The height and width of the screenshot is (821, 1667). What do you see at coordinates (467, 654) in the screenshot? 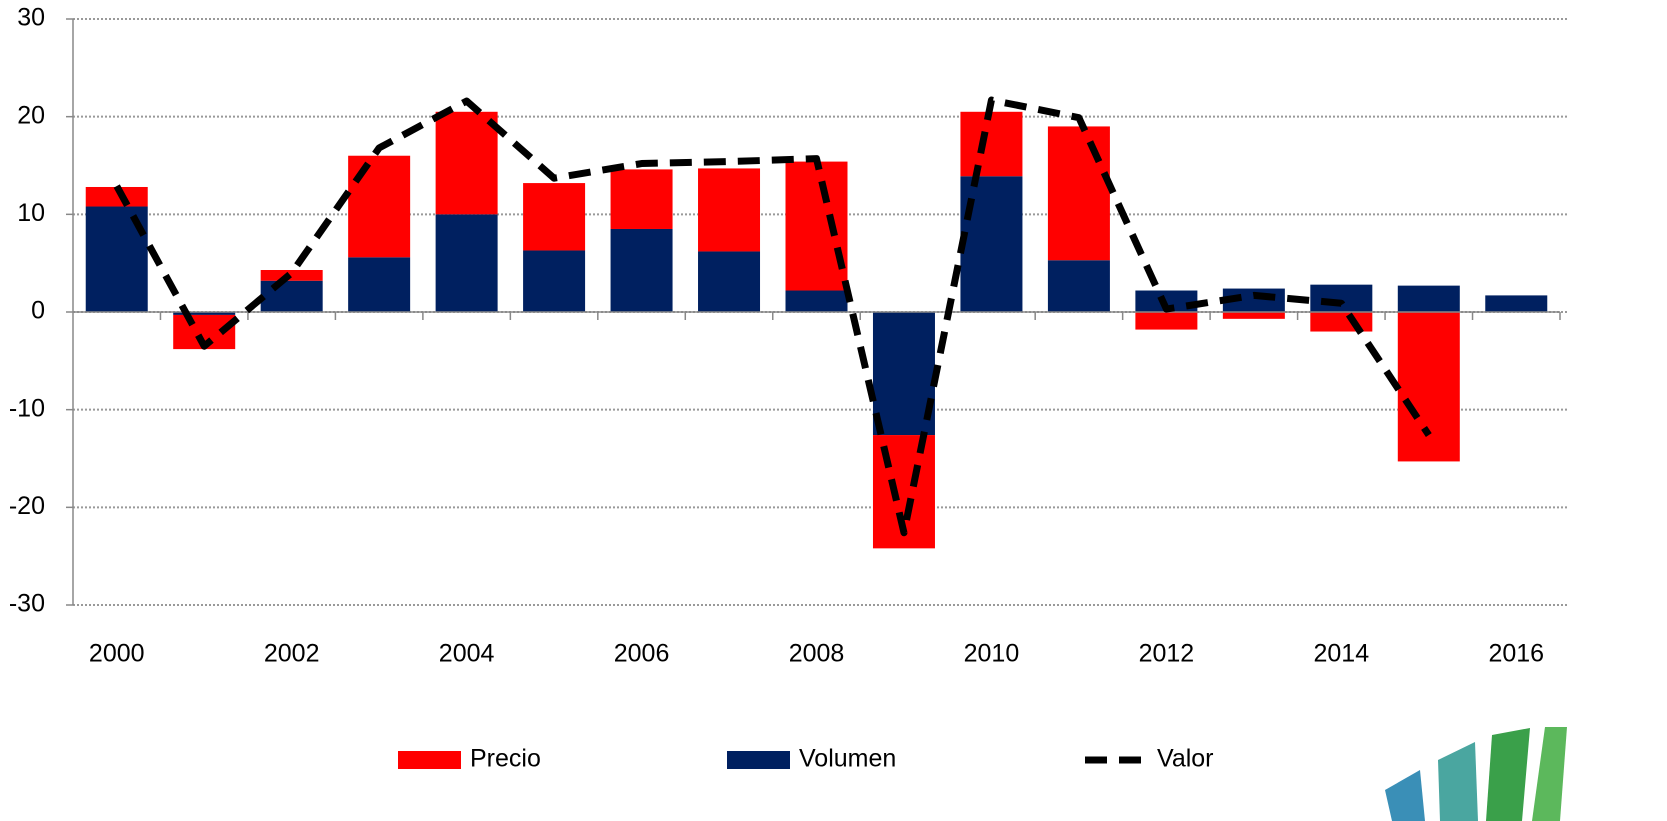
I see `x-tick-label: 2004` at bounding box center [467, 654].